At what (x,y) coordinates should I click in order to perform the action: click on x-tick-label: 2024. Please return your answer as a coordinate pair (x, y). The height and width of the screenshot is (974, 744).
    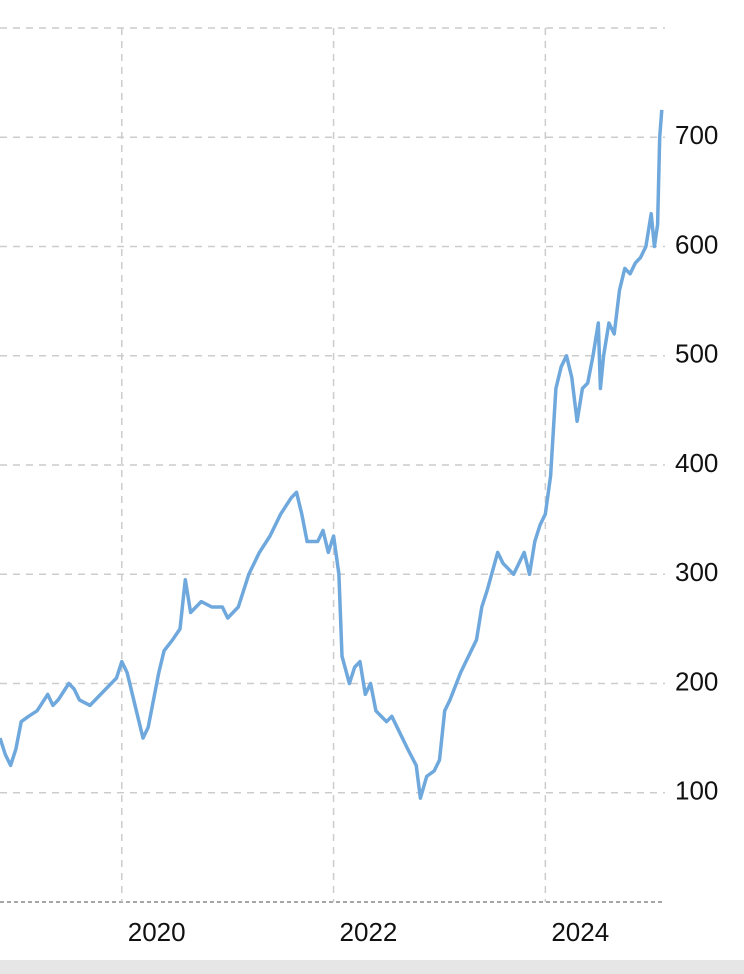
    Looking at the image, I should click on (580, 932).